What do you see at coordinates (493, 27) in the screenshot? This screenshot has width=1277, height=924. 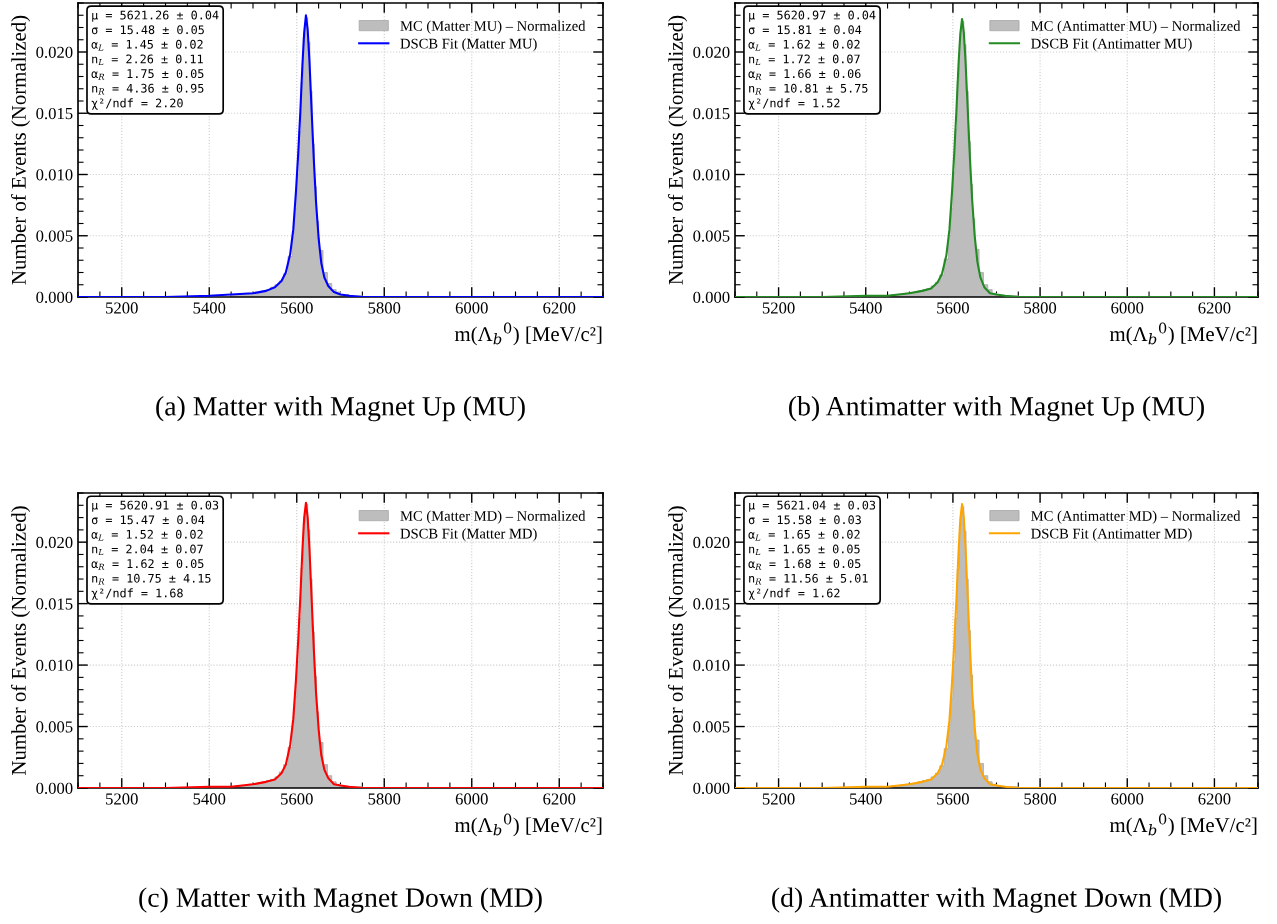 I see `legend-label: MC (Matter MU) – Normalized` at bounding box center [493, 27].